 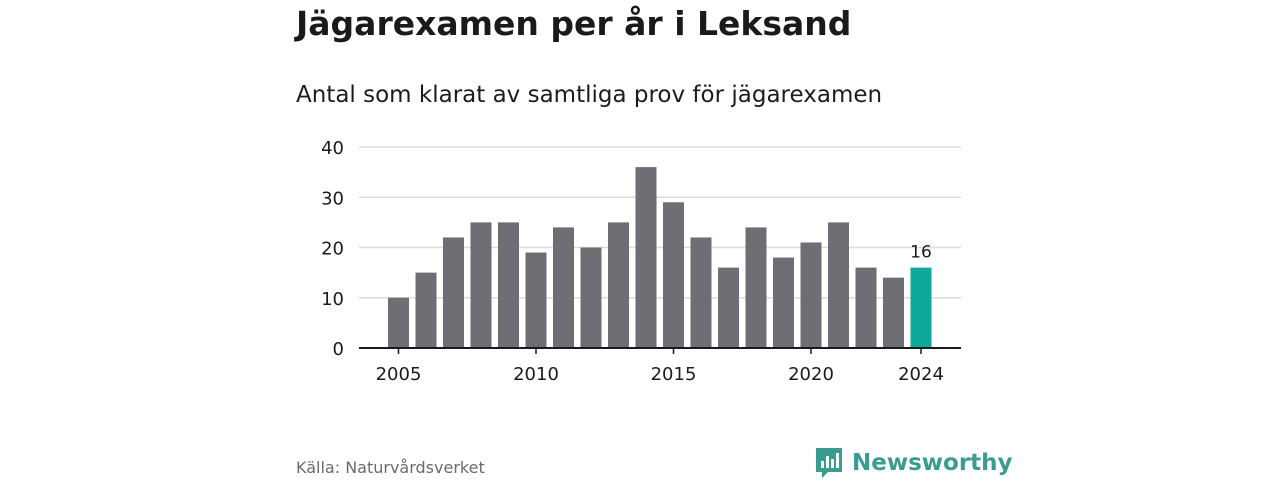 I want to click on bar-2012, so click(x=591, y=297).